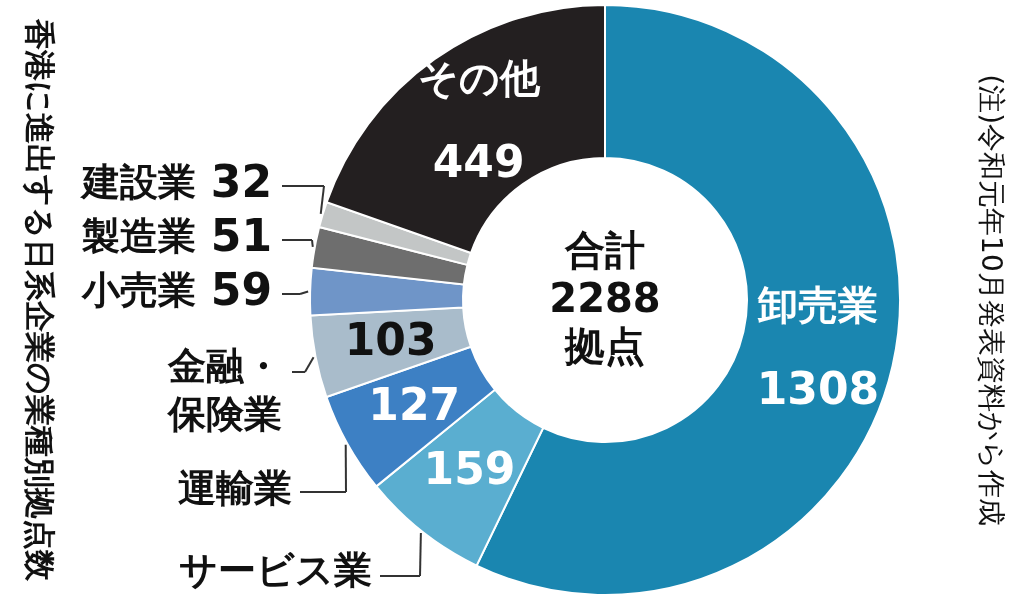 This screenshot has width=1024, height=603. Describe the element at coordinates (469, 469) in the screenshot. I see `data-label: 159` at that location.